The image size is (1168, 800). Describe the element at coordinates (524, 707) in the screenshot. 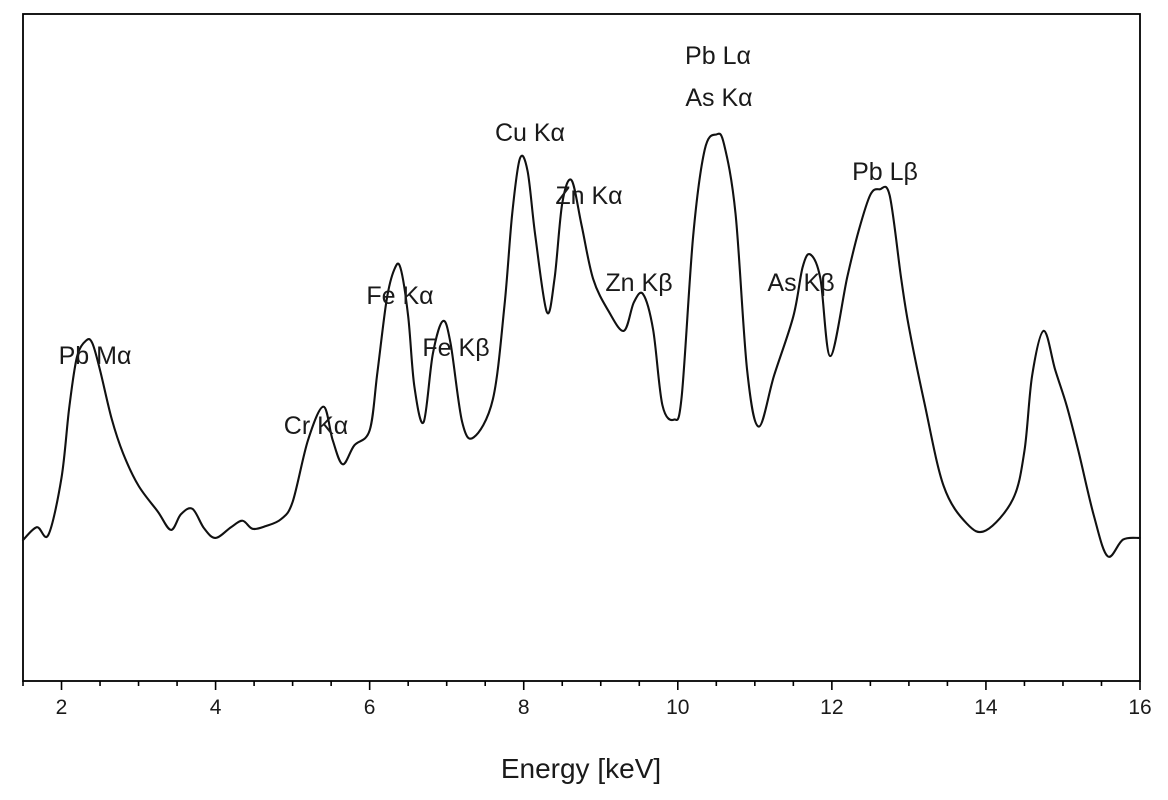

I see `x-tick-label: 8` at that location.